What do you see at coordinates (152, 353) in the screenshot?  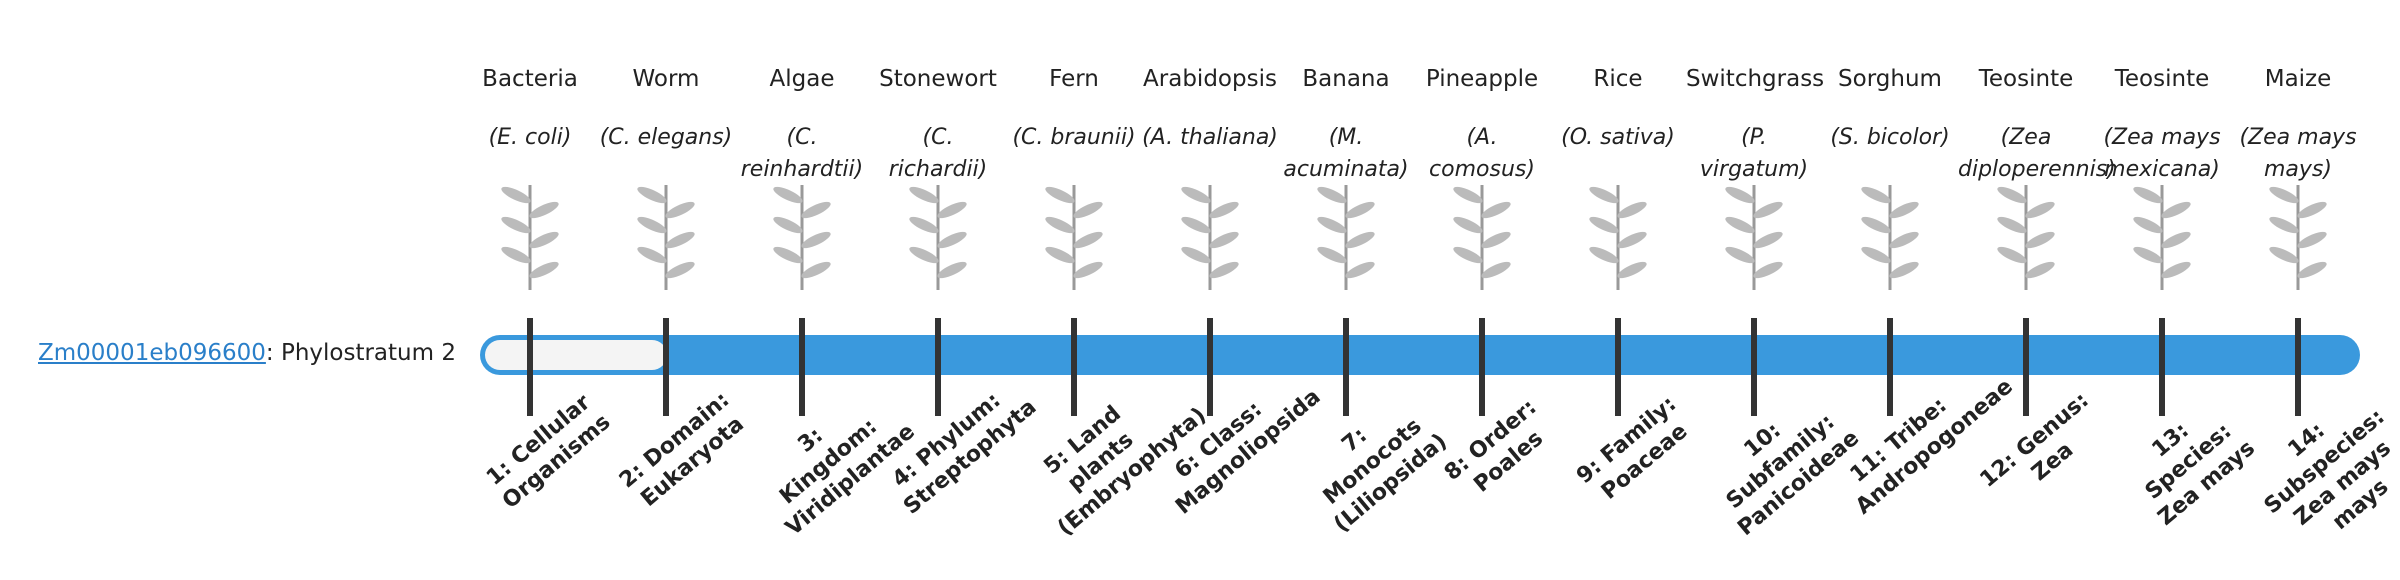 I see `gene-link: Zm00001eb096600` at bounding box center [152, 353].